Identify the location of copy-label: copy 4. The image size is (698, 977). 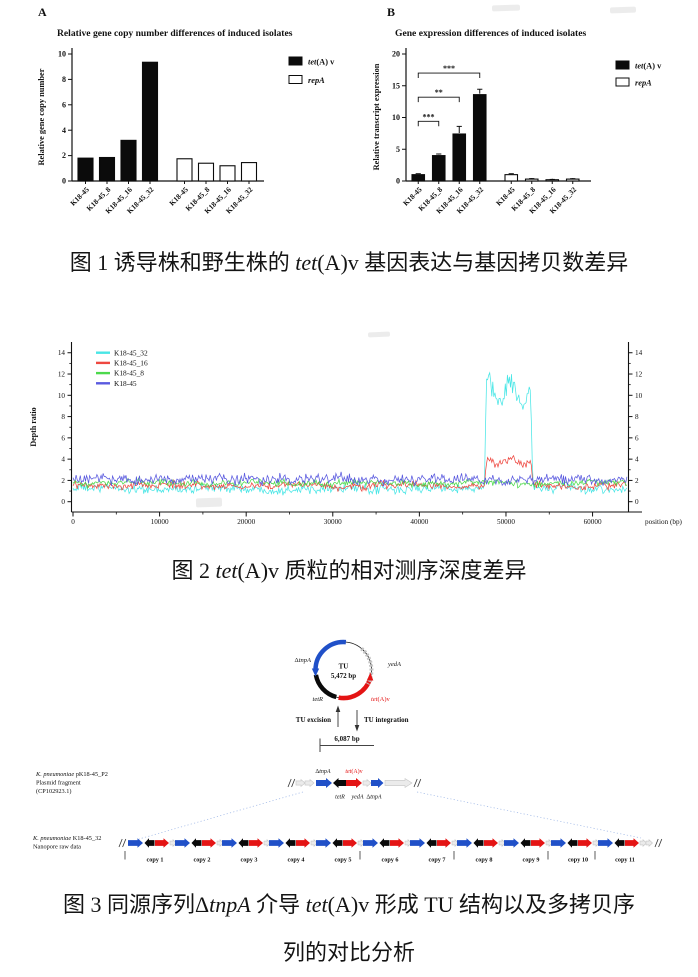
(295, 860).